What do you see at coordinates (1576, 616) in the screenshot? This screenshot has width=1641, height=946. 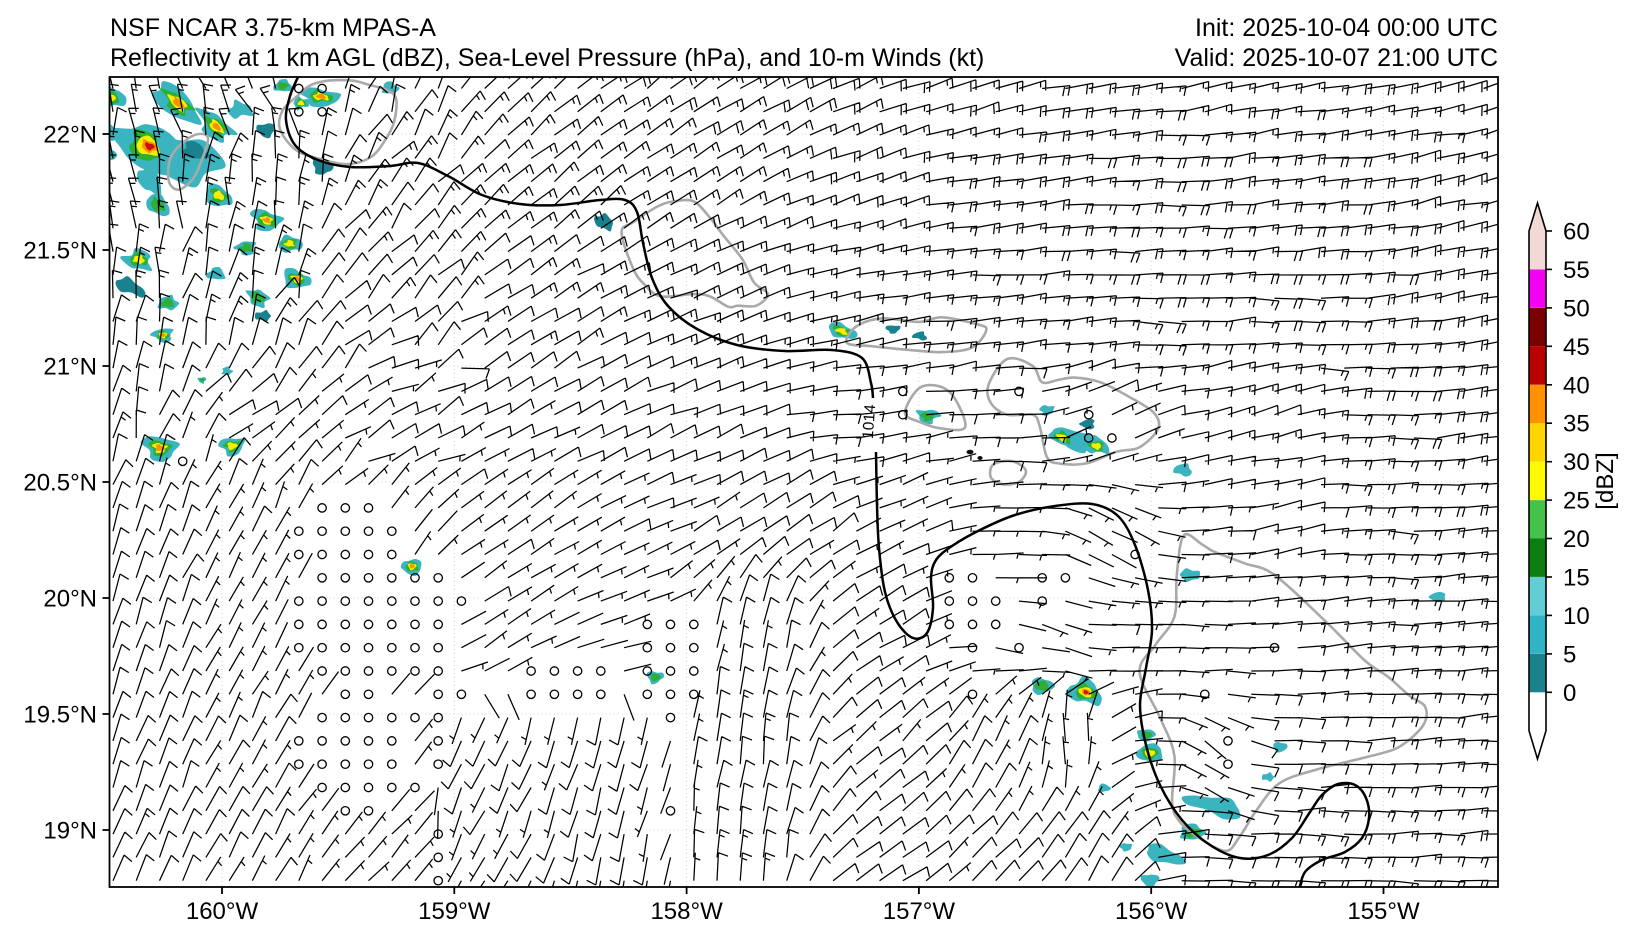 I see `svg-text: 10` at bounding box center [1576, 616].